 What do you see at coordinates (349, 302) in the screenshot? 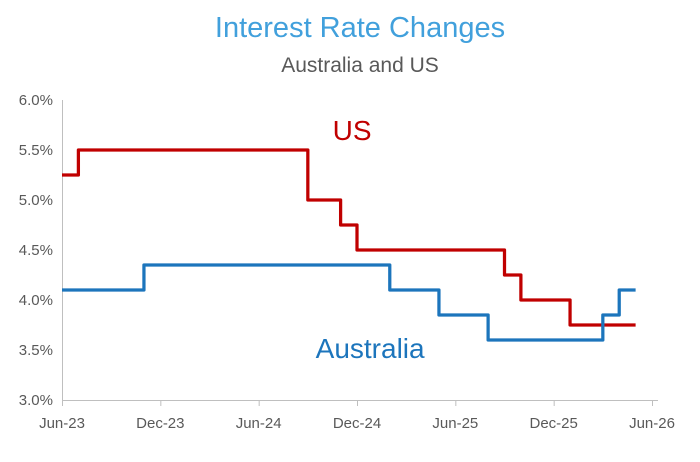
I see `australia-line` at bounding box center [349, 302].